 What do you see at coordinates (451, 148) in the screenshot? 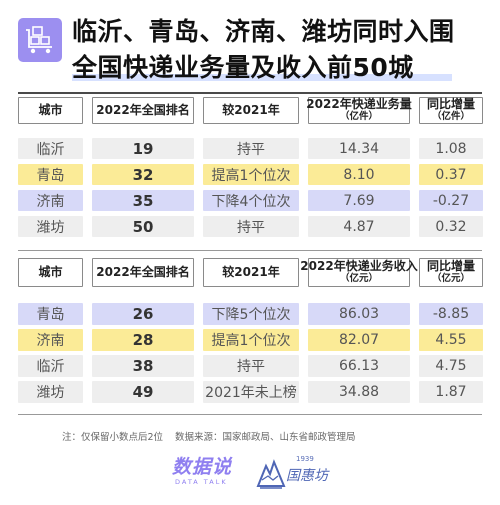
I see `cell-growth: 1.08` at bounding box center [451, 148].